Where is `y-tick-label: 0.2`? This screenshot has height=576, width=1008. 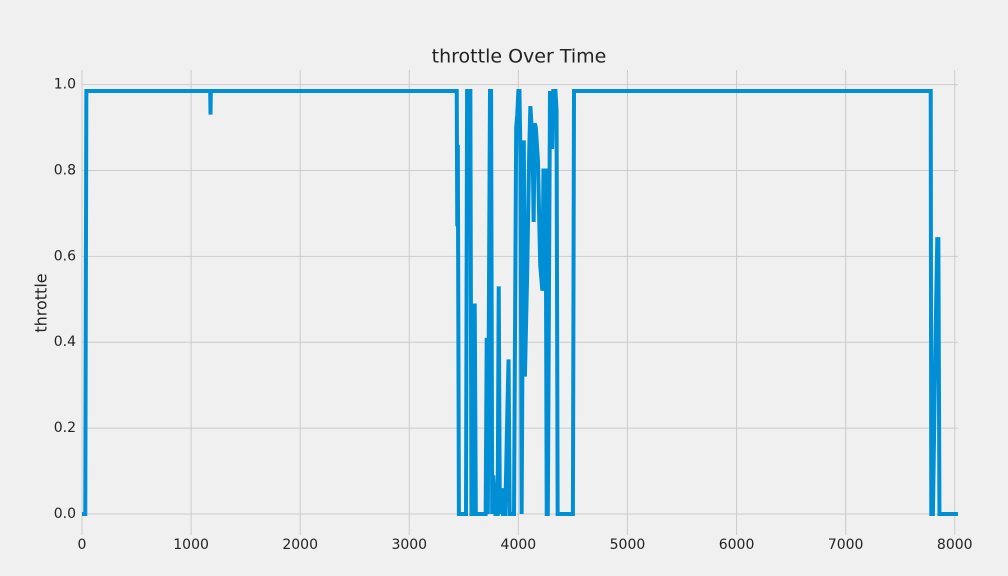
y-tick-label: 0.2 is located at coordinates (65, 428).